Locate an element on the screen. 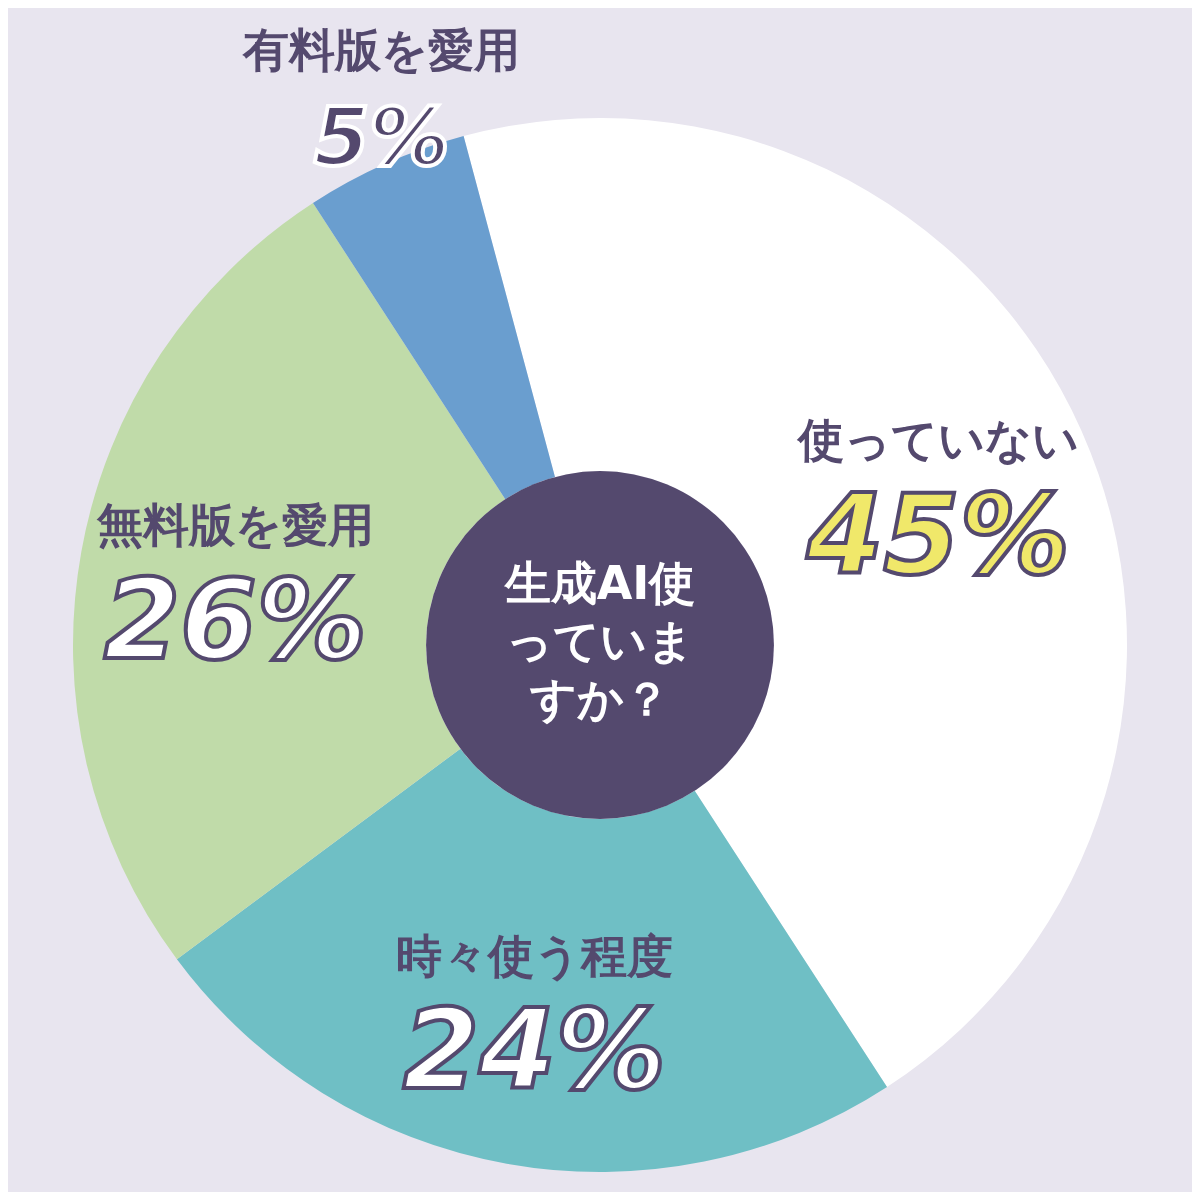 This screenshot has width=1200, height=1200. data-label: 26% is located at coordinates (235, 619).